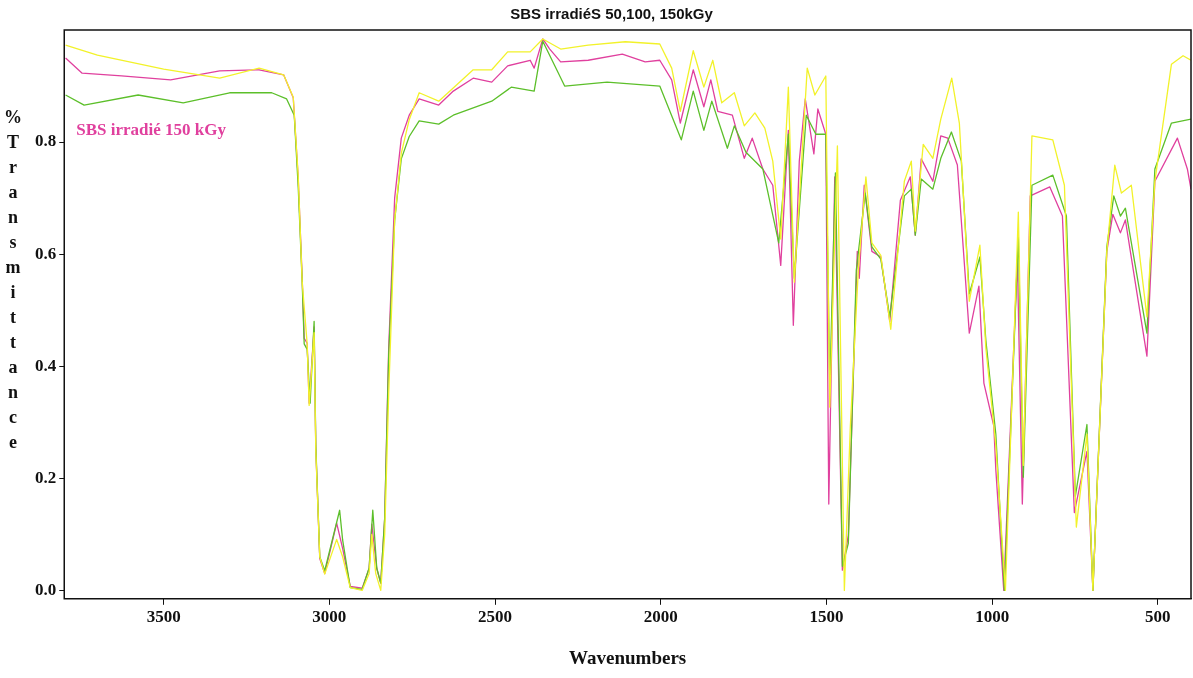 The image size is (1193, 678). Describe the element at coordinates (992, 617) in the screenshot. I see `x-tick-label: 1000` at that location.